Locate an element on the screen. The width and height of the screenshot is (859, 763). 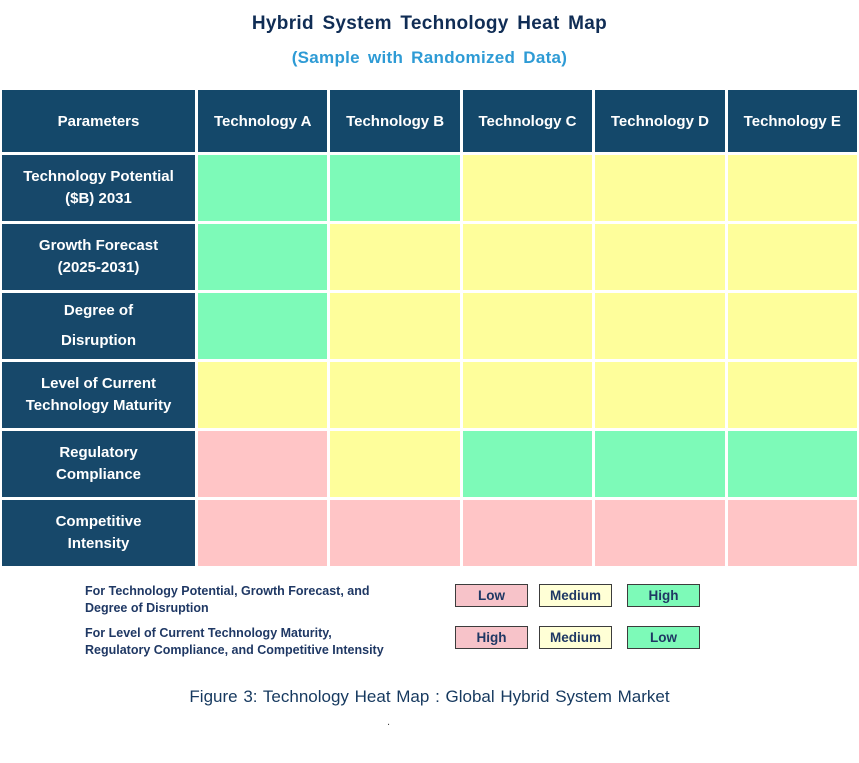
row-label-line: Technology Potential is located at coordinates (98, 177).